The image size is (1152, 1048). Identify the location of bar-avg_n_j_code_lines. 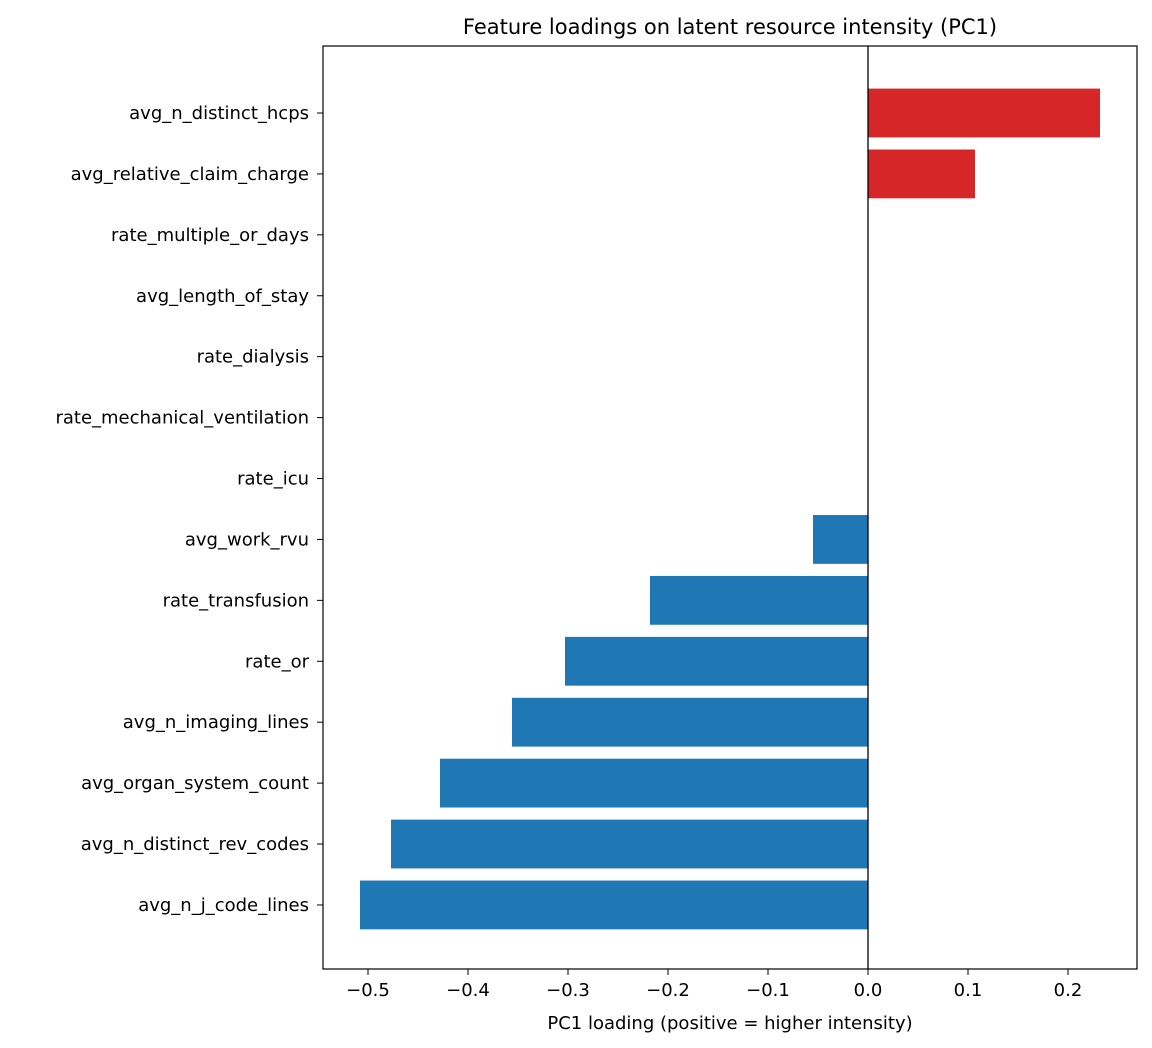
(614, 905).